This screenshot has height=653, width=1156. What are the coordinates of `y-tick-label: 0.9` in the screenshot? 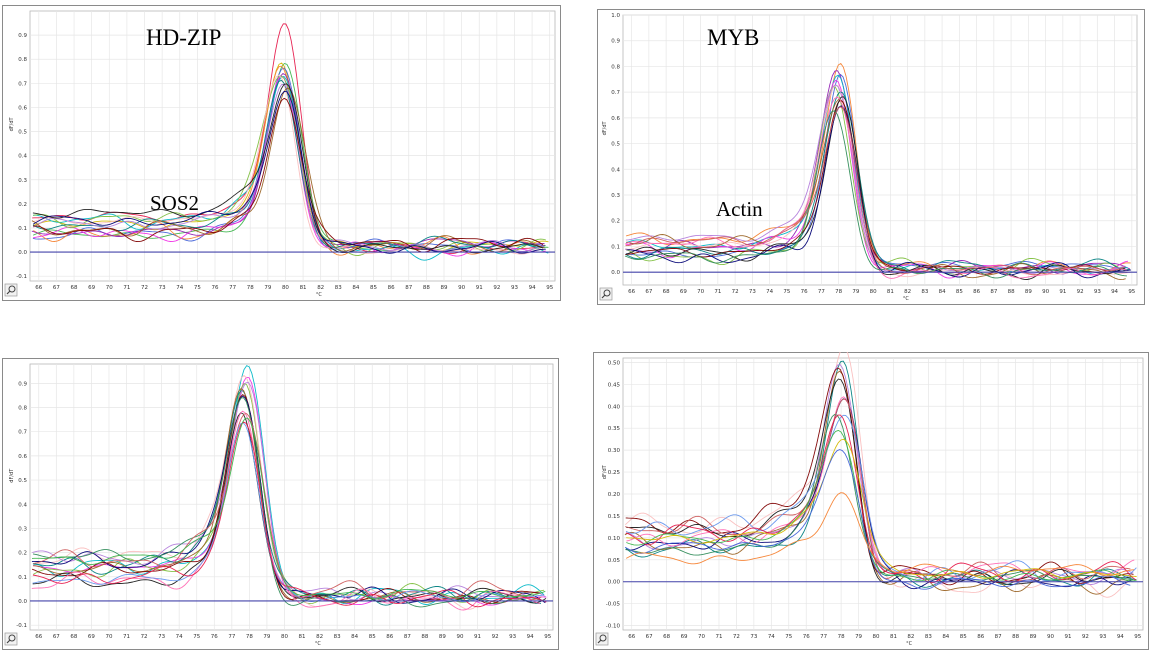 It's located at (22, 36).